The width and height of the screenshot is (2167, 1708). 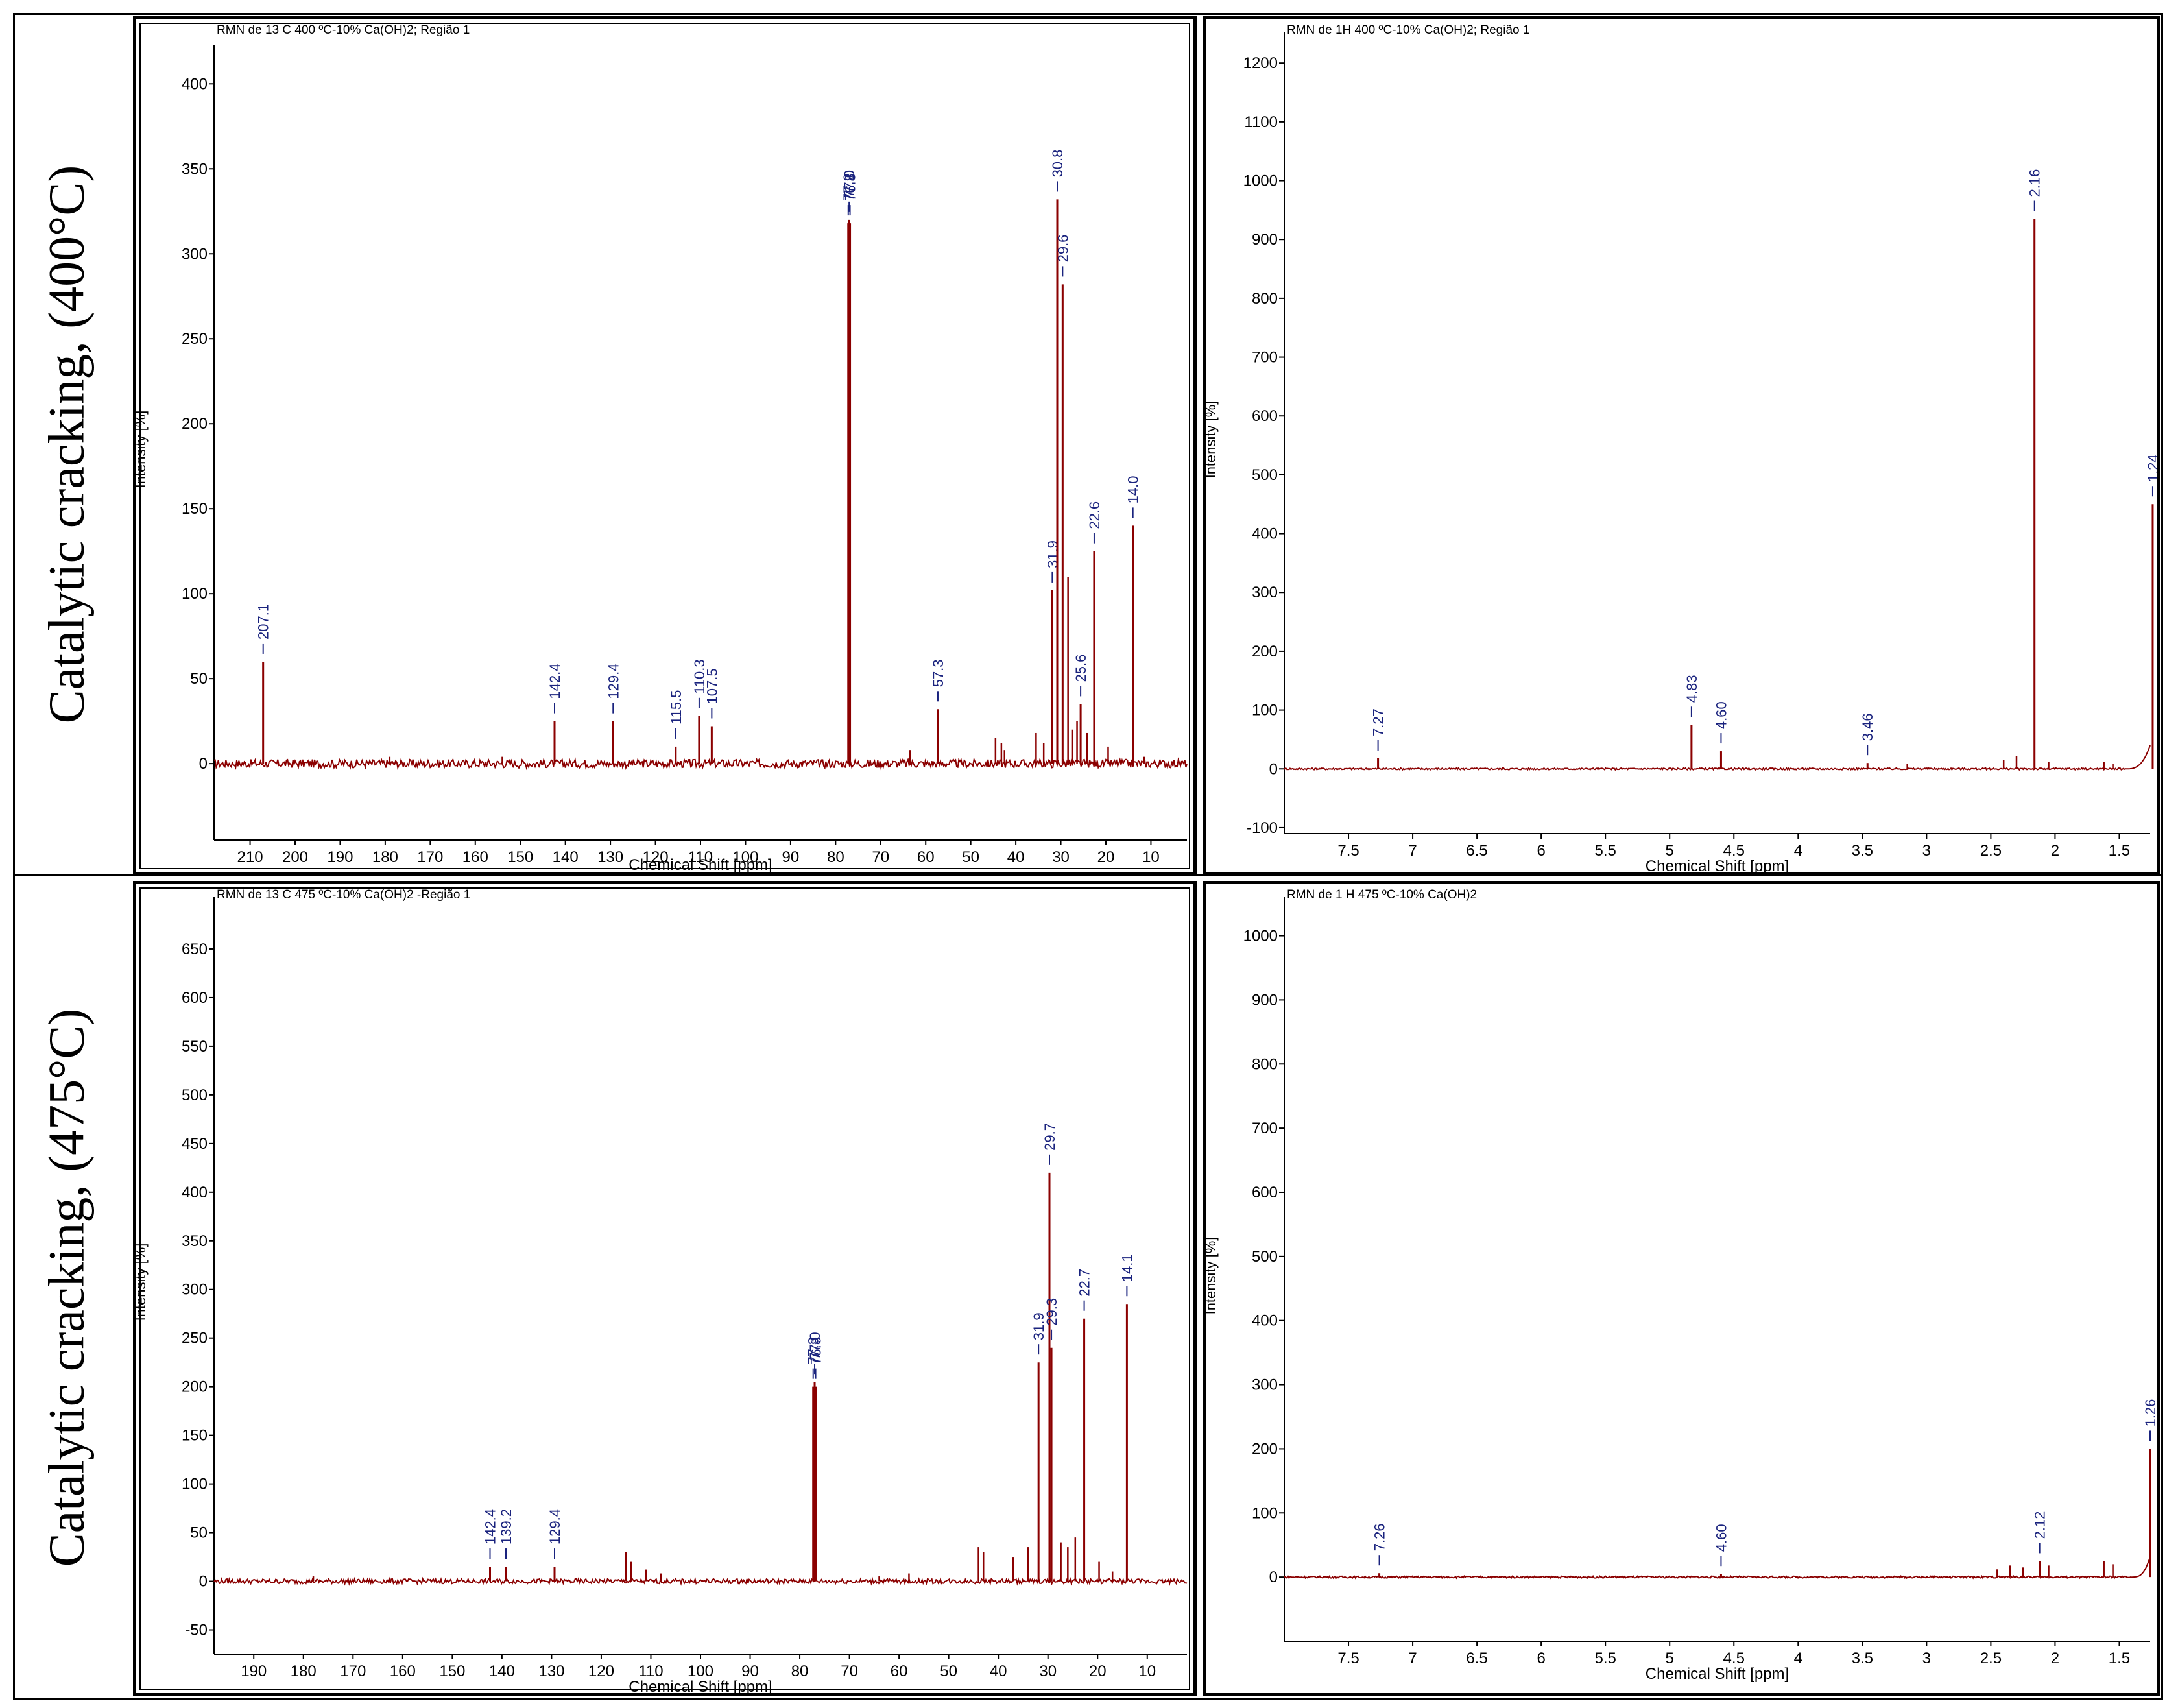 What do you see at coordinates (1991, 851) in the screenshot?
I see `x-tick-label: 2.5` at bounding box center [1991, 851].